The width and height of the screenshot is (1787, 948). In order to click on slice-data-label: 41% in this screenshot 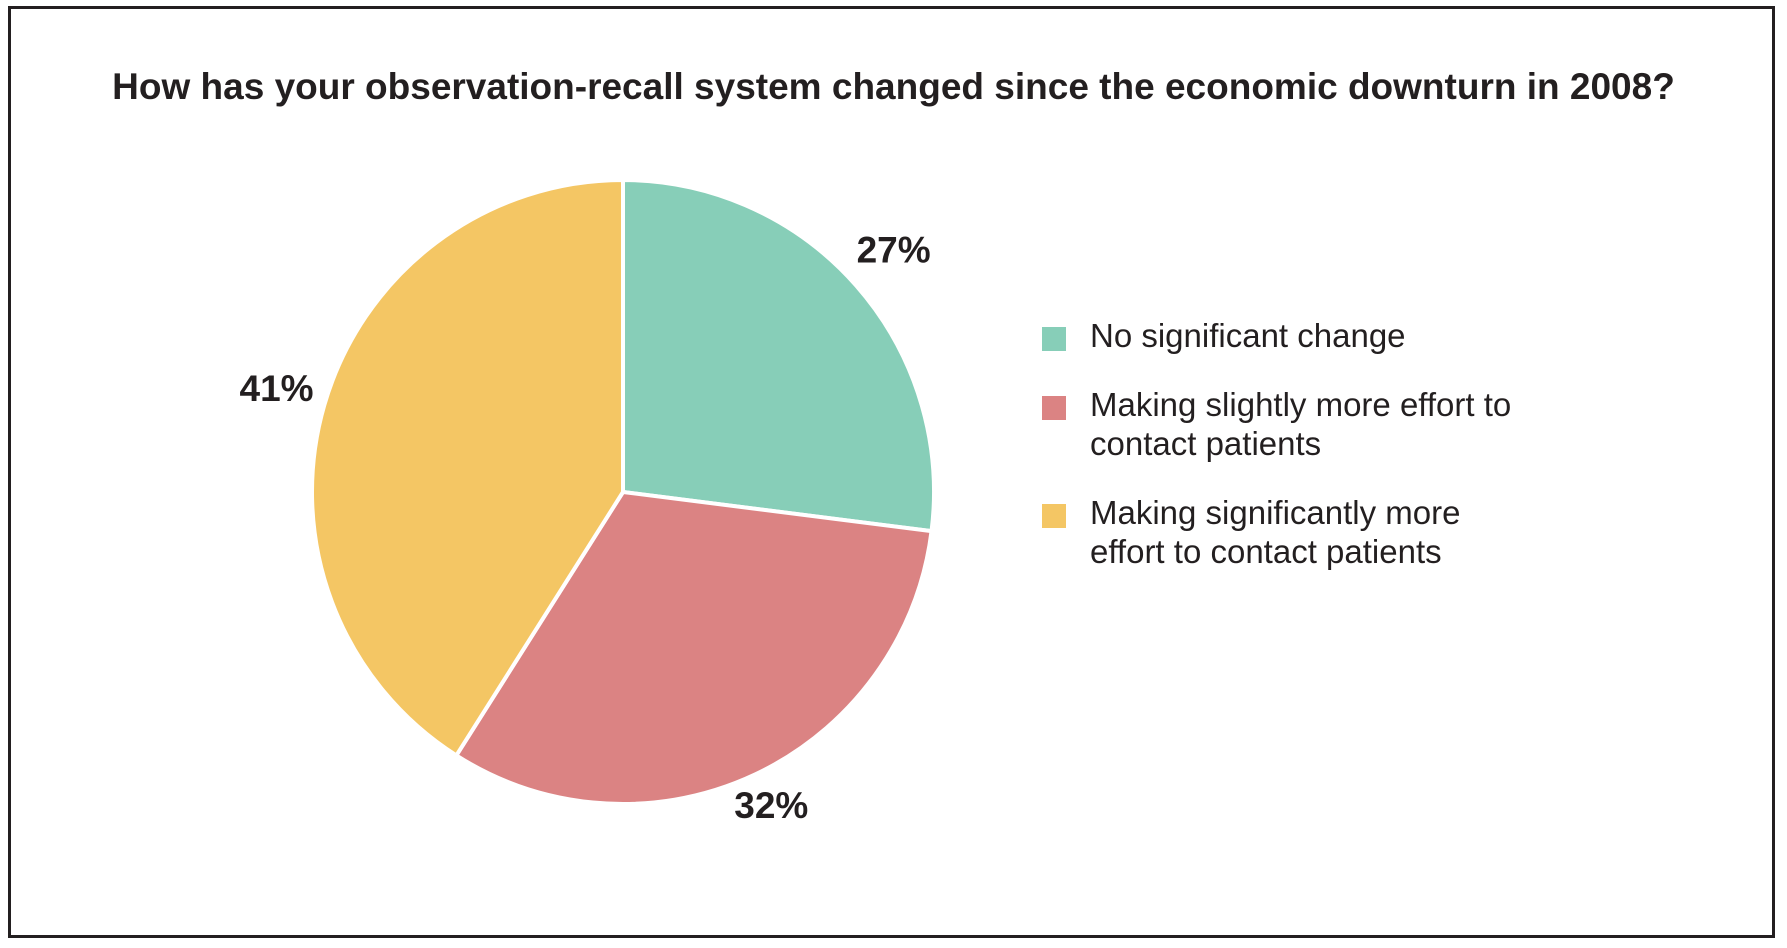, I will do `click(277, 388)`.